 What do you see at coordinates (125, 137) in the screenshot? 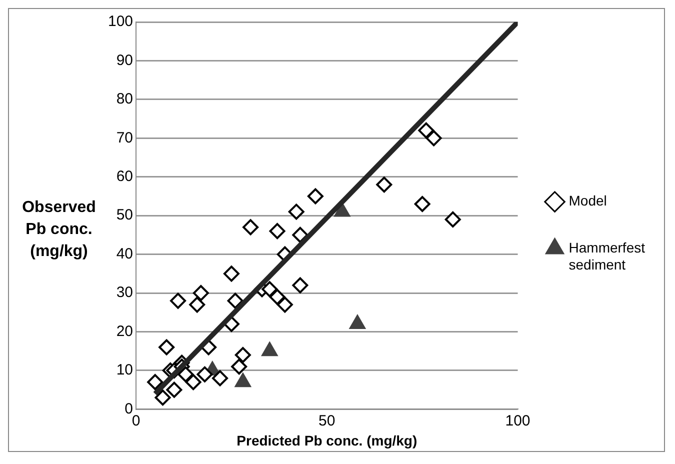
I see `y-tick-label: 70` at bounding box center [125, 137].